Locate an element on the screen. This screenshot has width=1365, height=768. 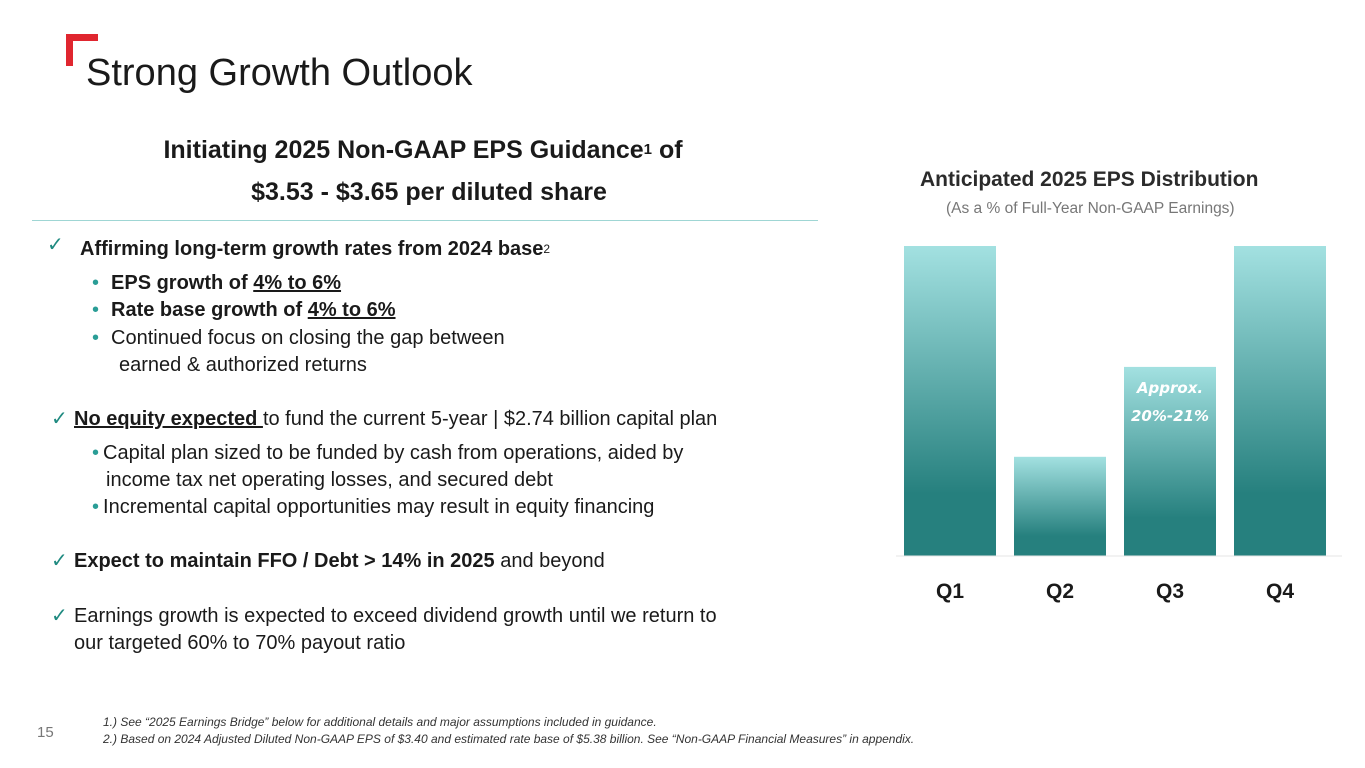
sub-bullet-rate-base: • Rate base growth of 4% to 6% is located at coordinates (244, 310).